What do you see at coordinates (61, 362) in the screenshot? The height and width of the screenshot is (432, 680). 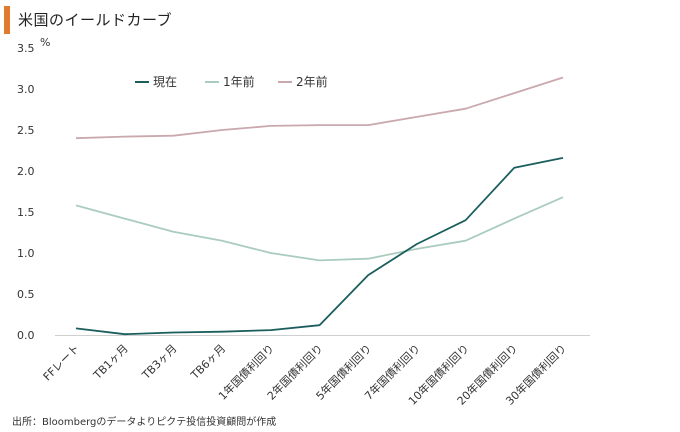 I see `x-tick-label: FFレート` at bounding box center [61, 362].